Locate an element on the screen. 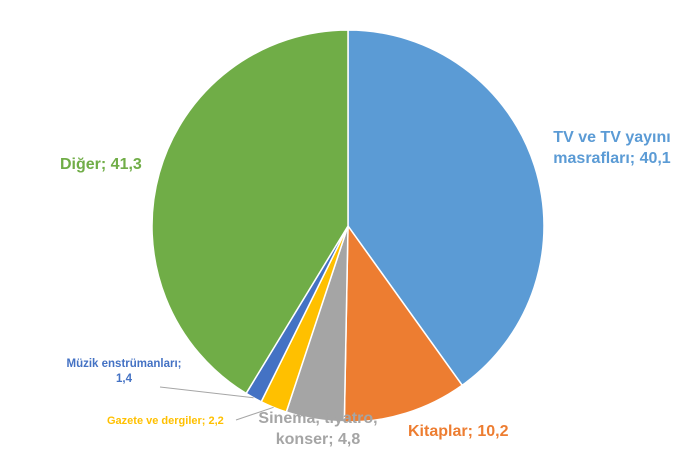 The height and width of the screenshot is (466, 698). data-label-gazete: Gazete ve dergiler; 2,2 is located at coordinates (165, 421).